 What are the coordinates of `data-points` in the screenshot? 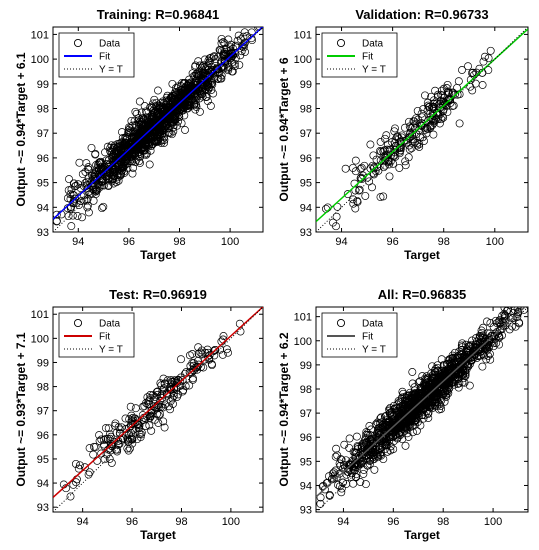 It's located at (422, 407).